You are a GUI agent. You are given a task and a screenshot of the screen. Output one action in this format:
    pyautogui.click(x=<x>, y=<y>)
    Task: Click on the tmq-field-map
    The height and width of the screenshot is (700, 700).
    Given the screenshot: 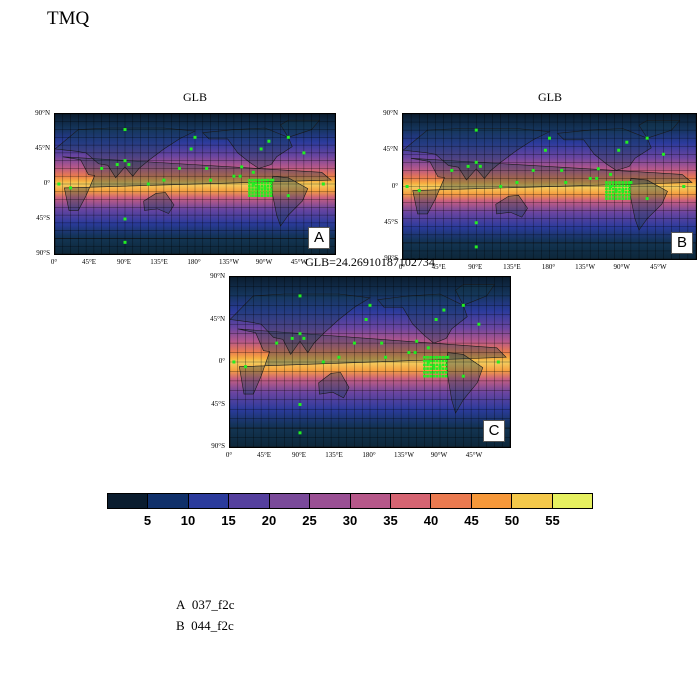 What is the action you would take?
    pyautogui.click(x=549, y=186)
    